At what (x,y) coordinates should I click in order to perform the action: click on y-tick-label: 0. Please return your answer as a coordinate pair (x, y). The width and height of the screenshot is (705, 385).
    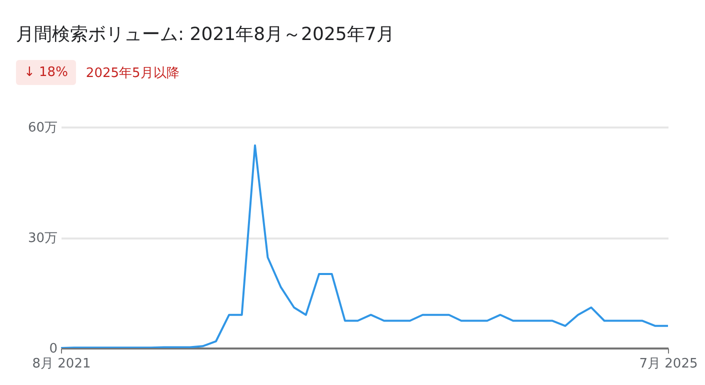
    Looking at the image, I should click on (53, 349).